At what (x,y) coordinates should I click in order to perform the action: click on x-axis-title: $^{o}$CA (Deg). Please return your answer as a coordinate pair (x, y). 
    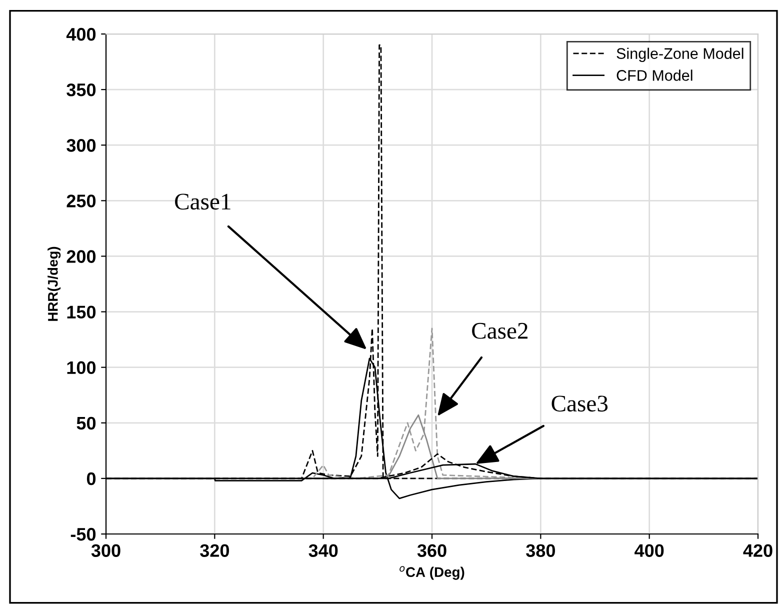
    Looking at the image, I should click on (432, 573).